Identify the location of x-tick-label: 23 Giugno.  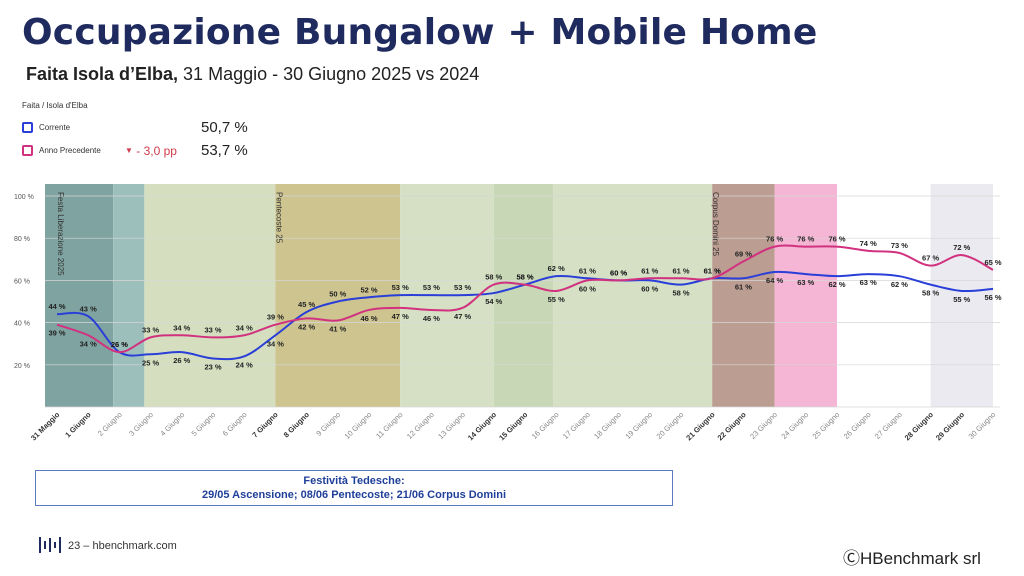
(763, 425).